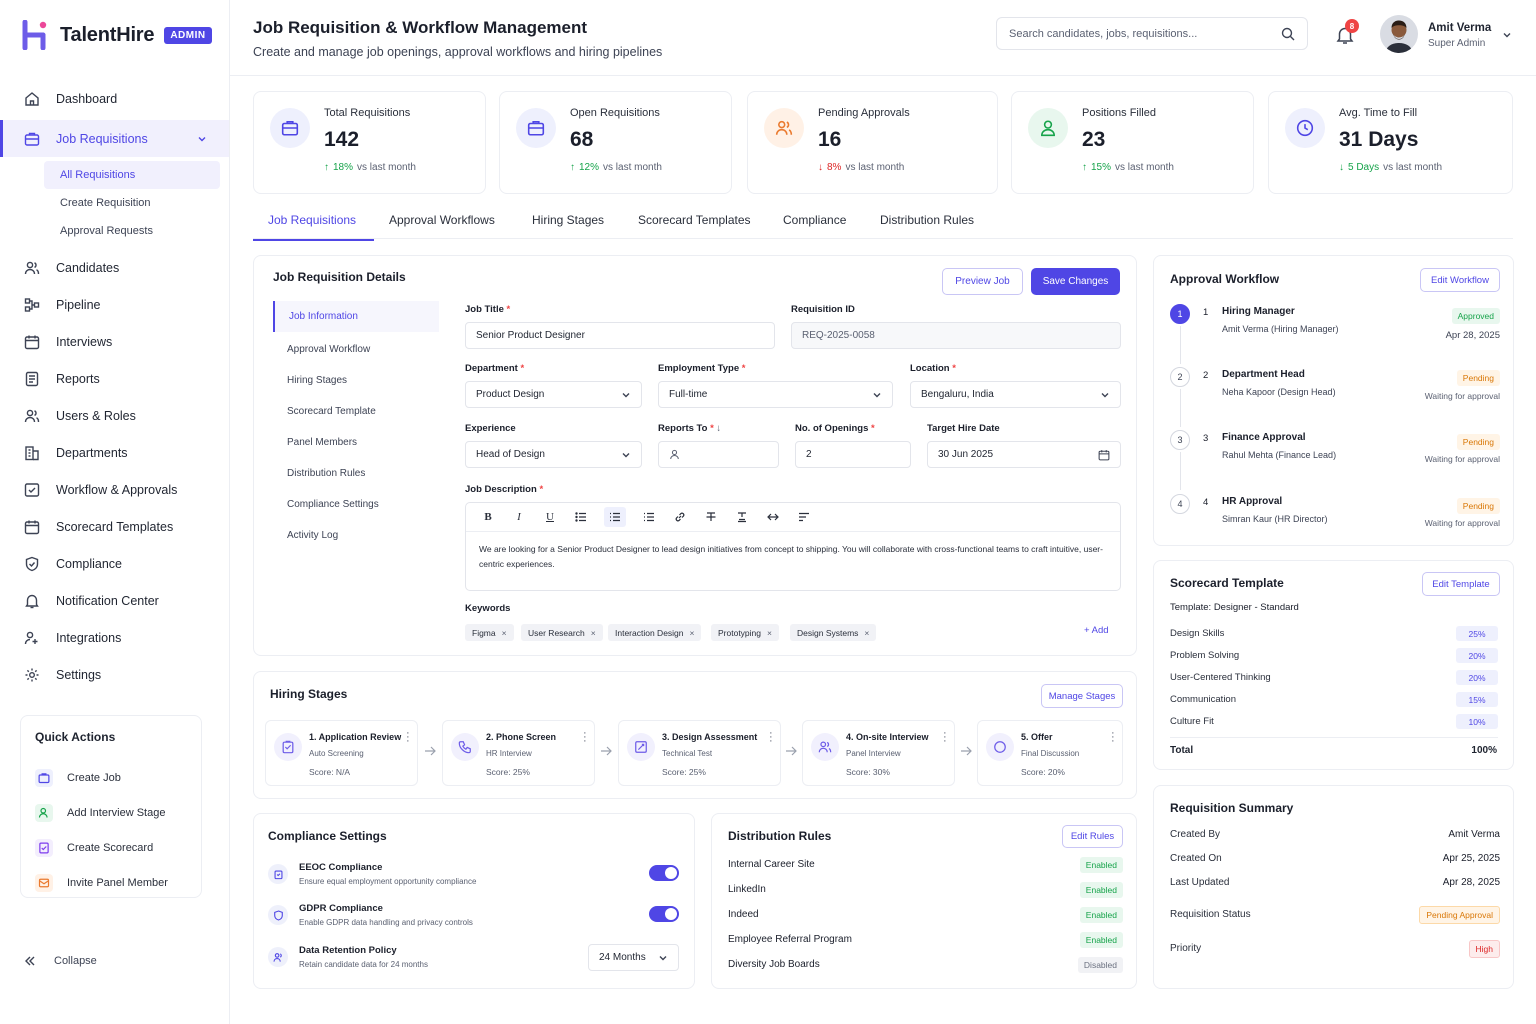 The height and width of the screenshot is (1024, 1536). What do you see at coordinates (114, 637) in the screenshot?
I see `sidebar-item-integrations: Integrations` at bounding box center [114, 637].